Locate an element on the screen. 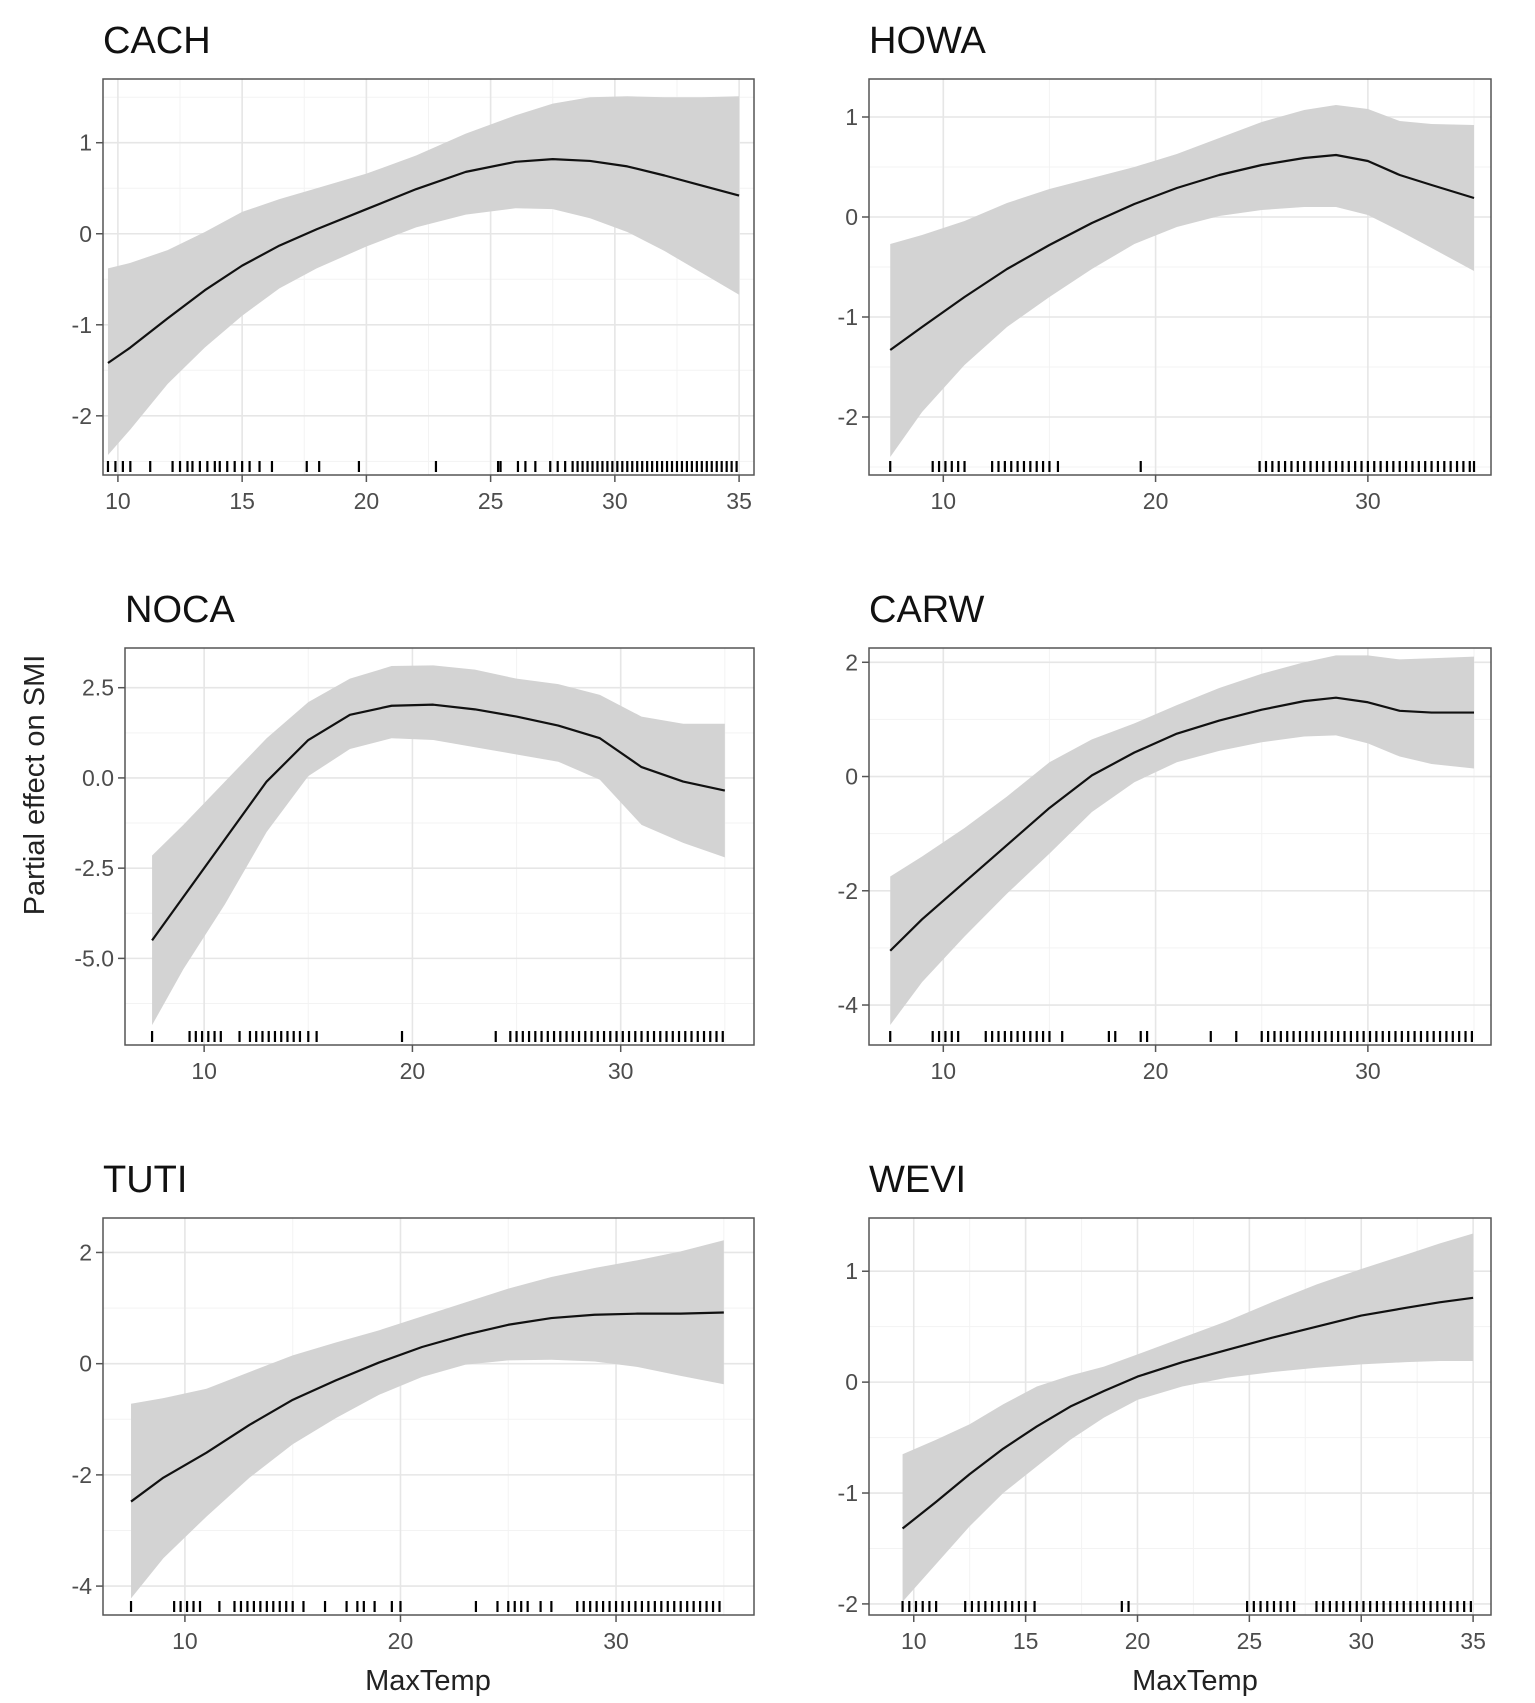 The image size is (1535, 1703). fitted-line-wevi is located at coordinates (1187, 1413).